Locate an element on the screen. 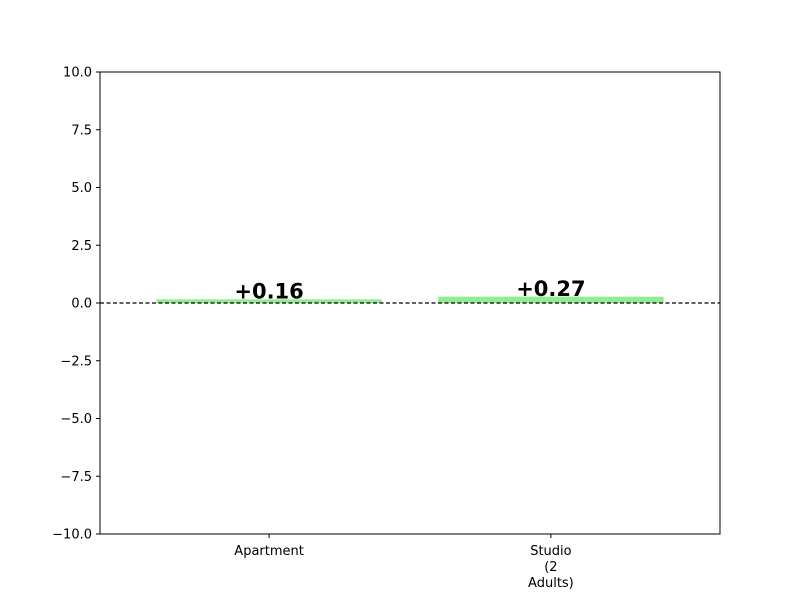  x-tick-label: Studio (2 Adults) is located at coordinates (551, 567).